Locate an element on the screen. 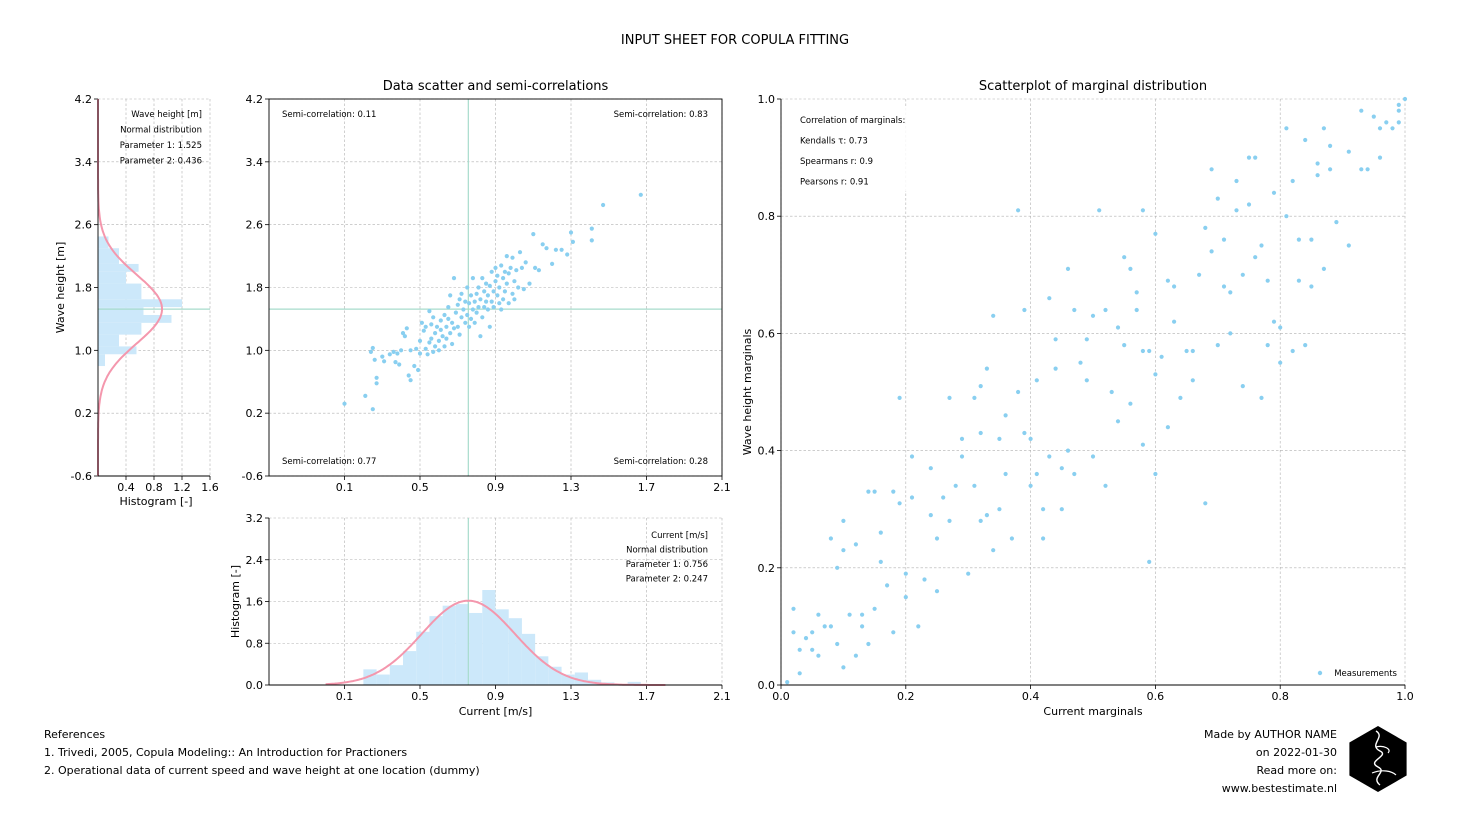 The image size is (1470, 827). current-hist-y-tick-label: 2.4 is located at coordinates (255, 560).